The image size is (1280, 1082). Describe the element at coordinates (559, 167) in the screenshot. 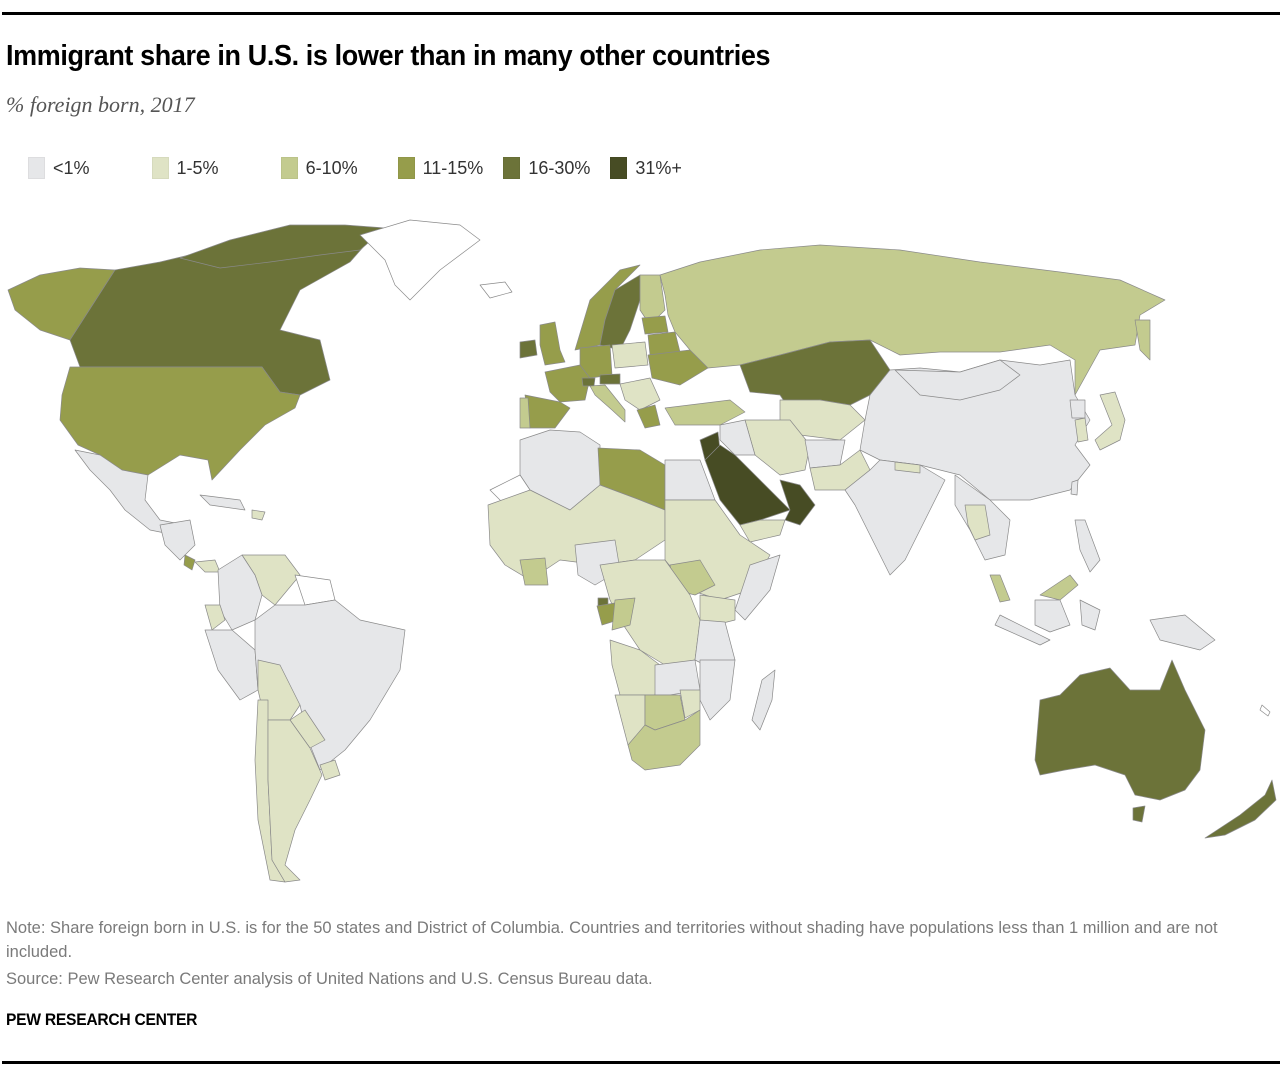

I see `legend-label: 16-30%` at that location.